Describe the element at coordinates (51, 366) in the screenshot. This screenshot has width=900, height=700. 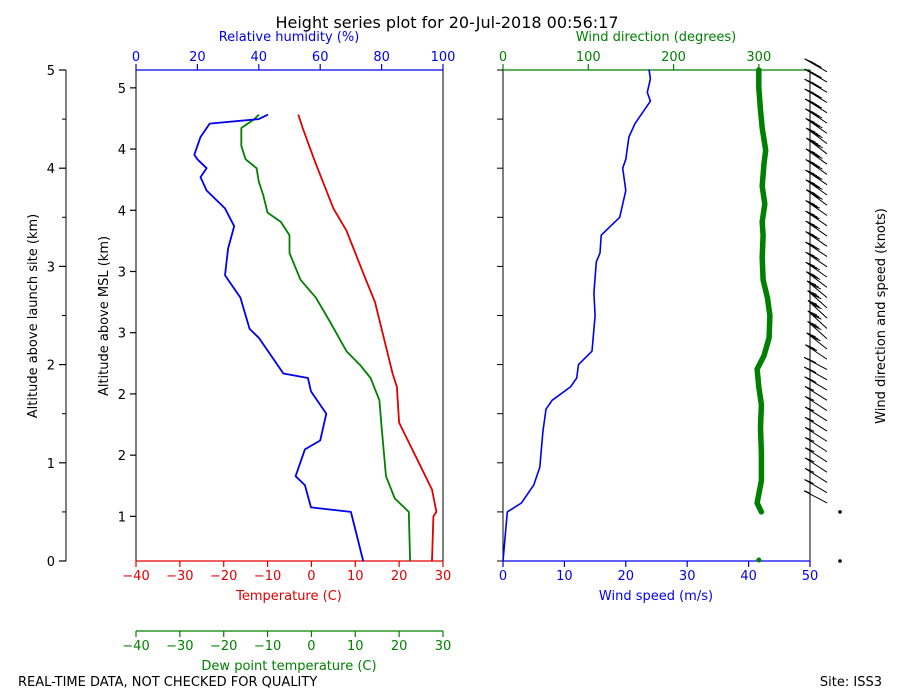
I see `launch-altitude-tick-label: 2` at that location.